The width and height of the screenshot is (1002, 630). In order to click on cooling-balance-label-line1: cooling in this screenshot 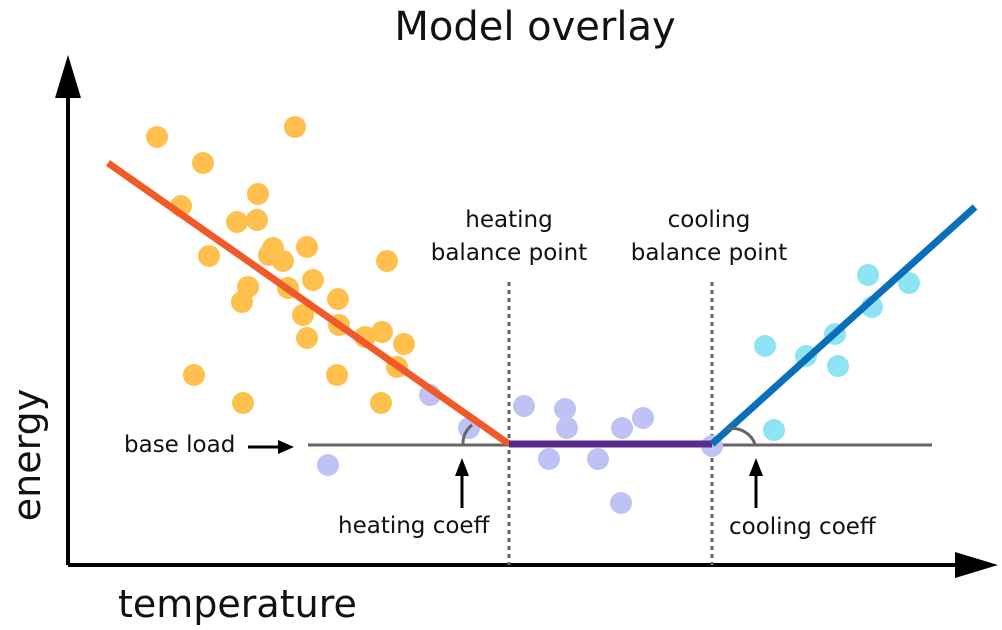, I will do `click(709, 220)`.